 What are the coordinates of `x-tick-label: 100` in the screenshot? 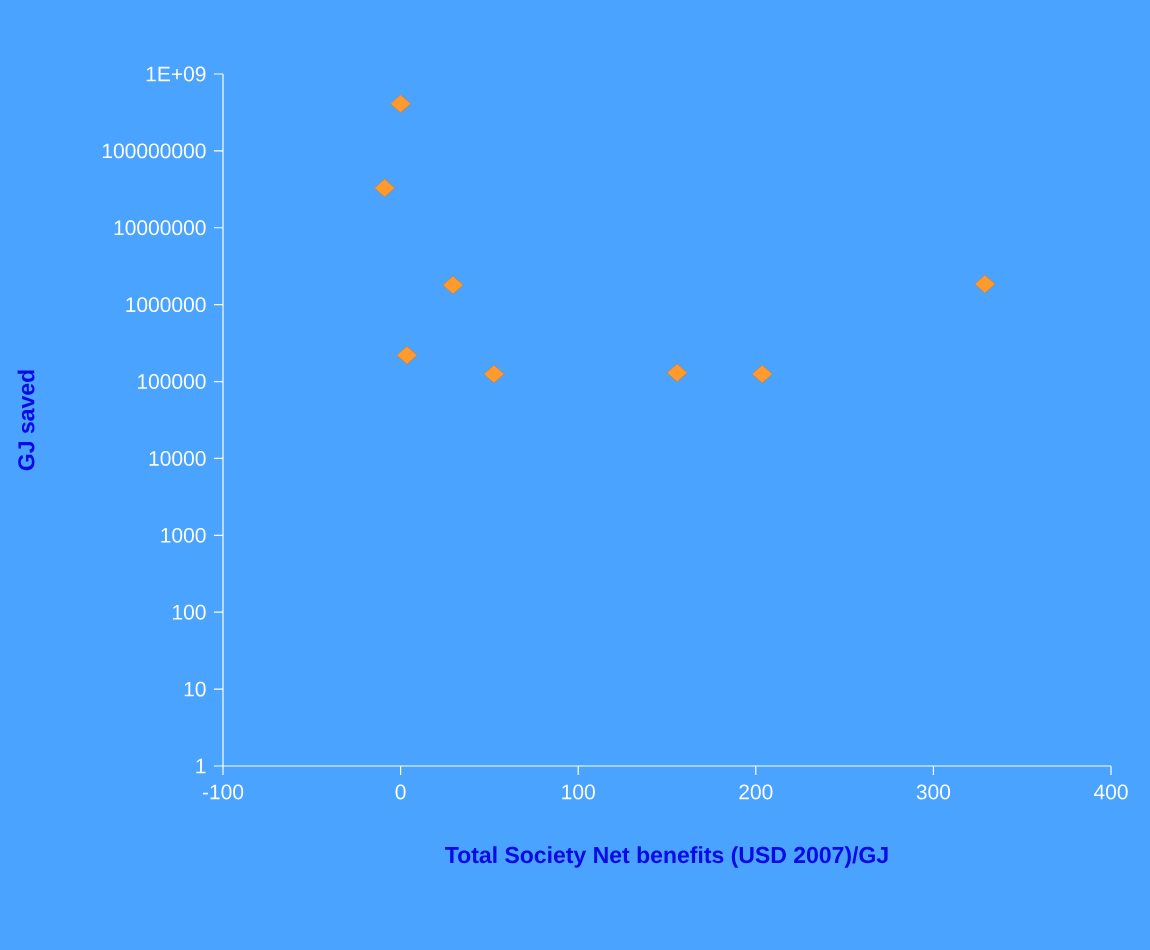 It's located at (578, 792).